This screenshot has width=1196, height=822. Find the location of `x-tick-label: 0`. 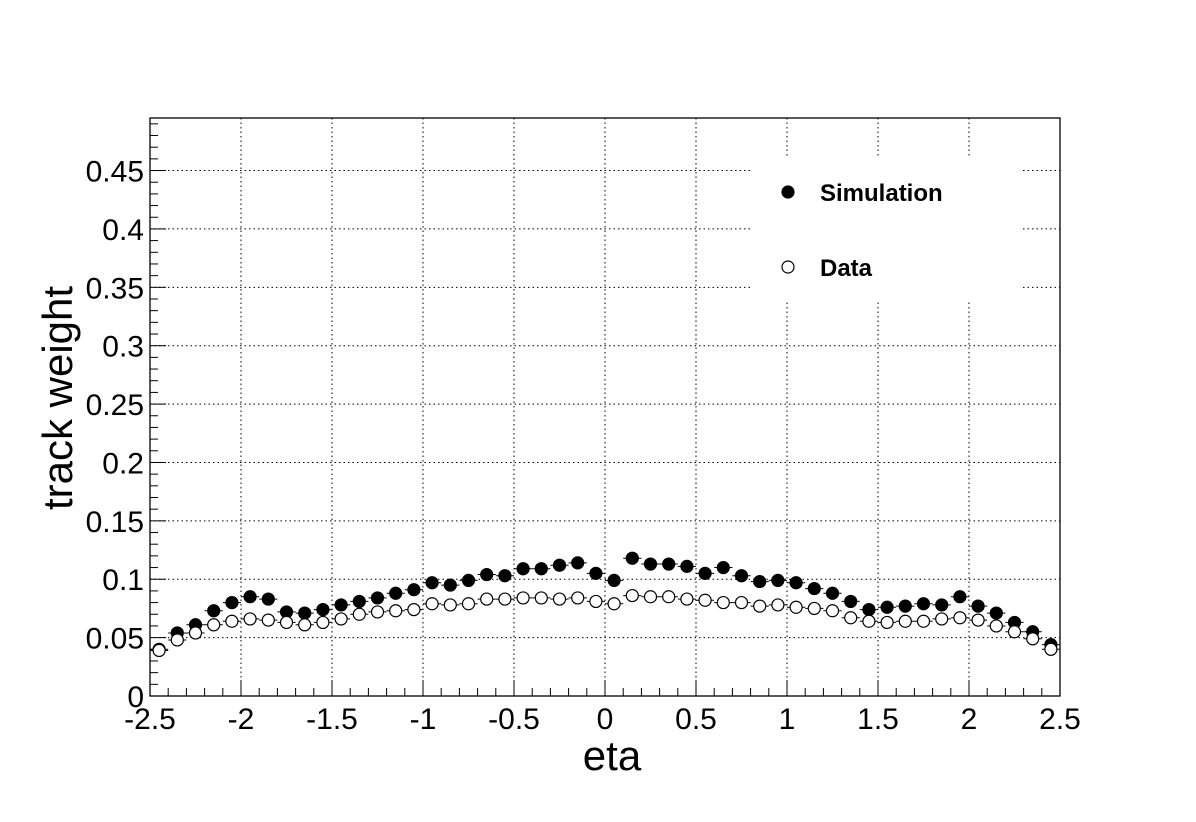

x-tick-label: 0 is located at coordinates (605, 719).